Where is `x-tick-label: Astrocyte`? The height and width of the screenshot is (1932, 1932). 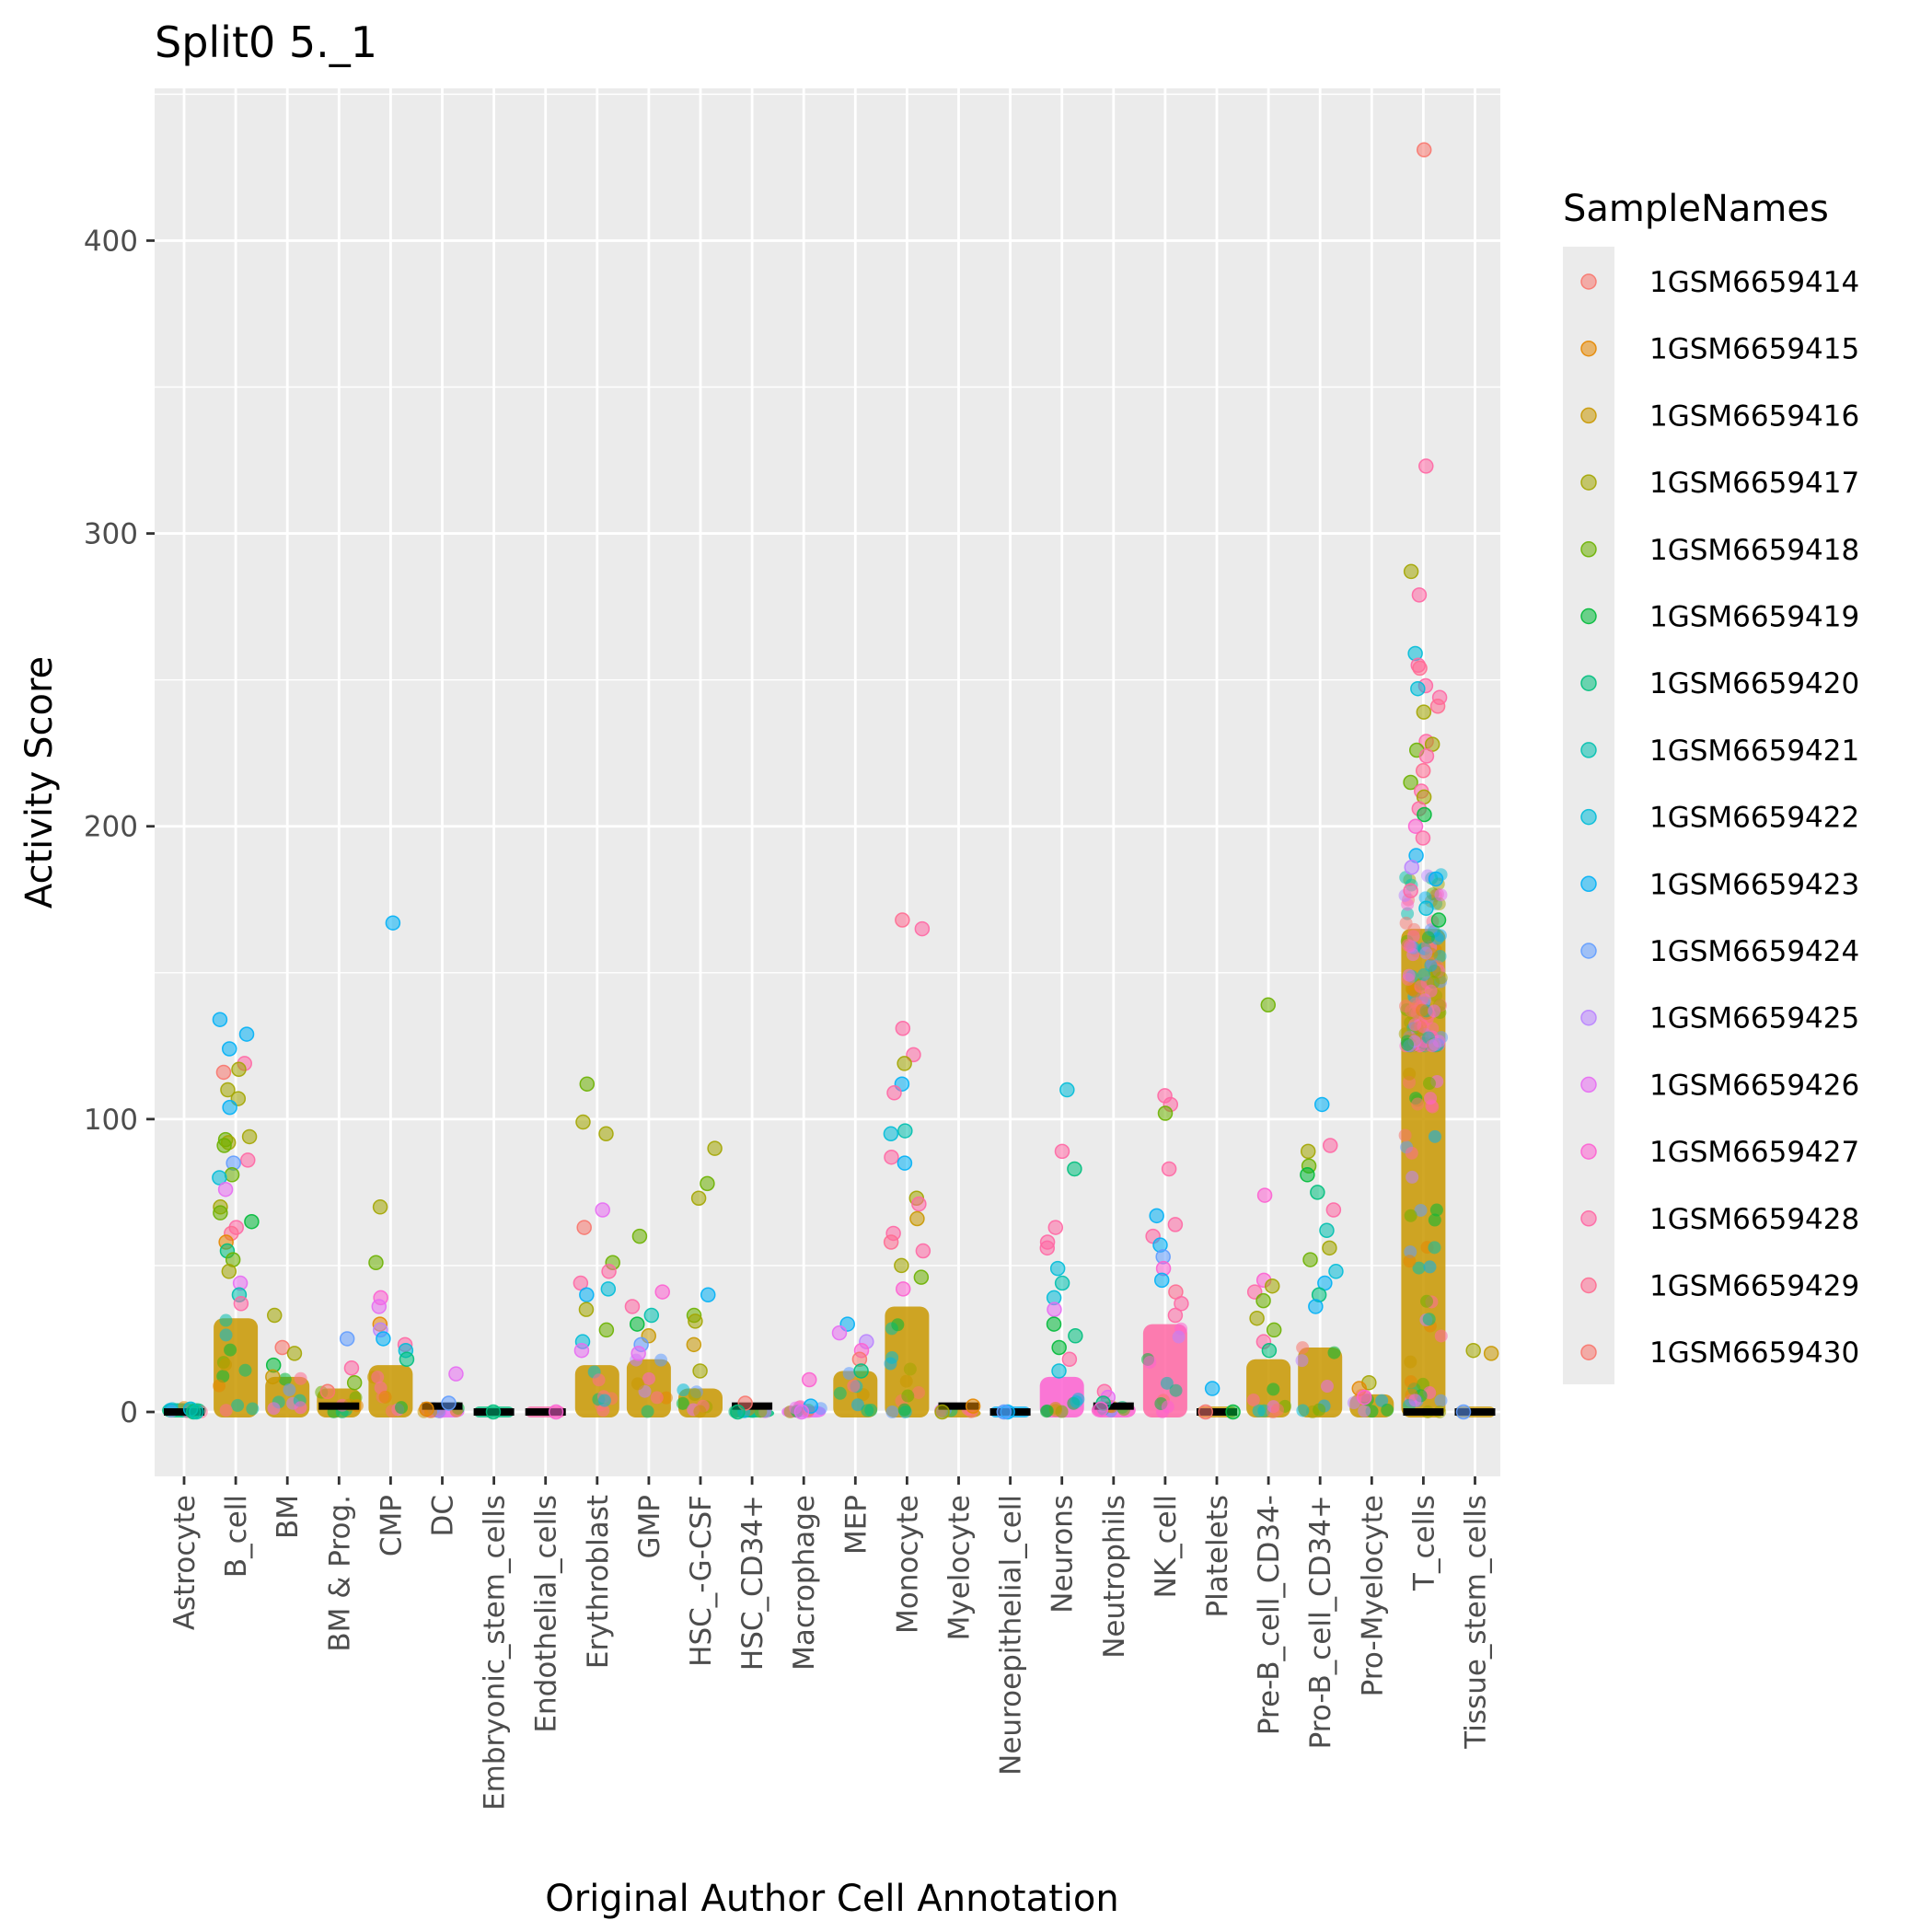
x-tick-label: Astrocyte is located at coordinates (185, 1562).